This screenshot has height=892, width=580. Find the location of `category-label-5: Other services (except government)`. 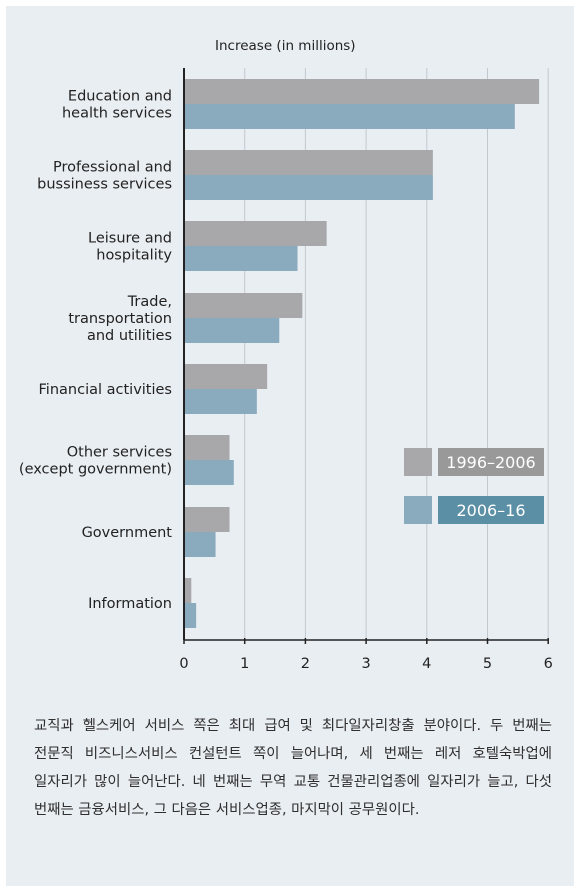

category-label-5: Other services (except government) is located at coordinates (95, 461).